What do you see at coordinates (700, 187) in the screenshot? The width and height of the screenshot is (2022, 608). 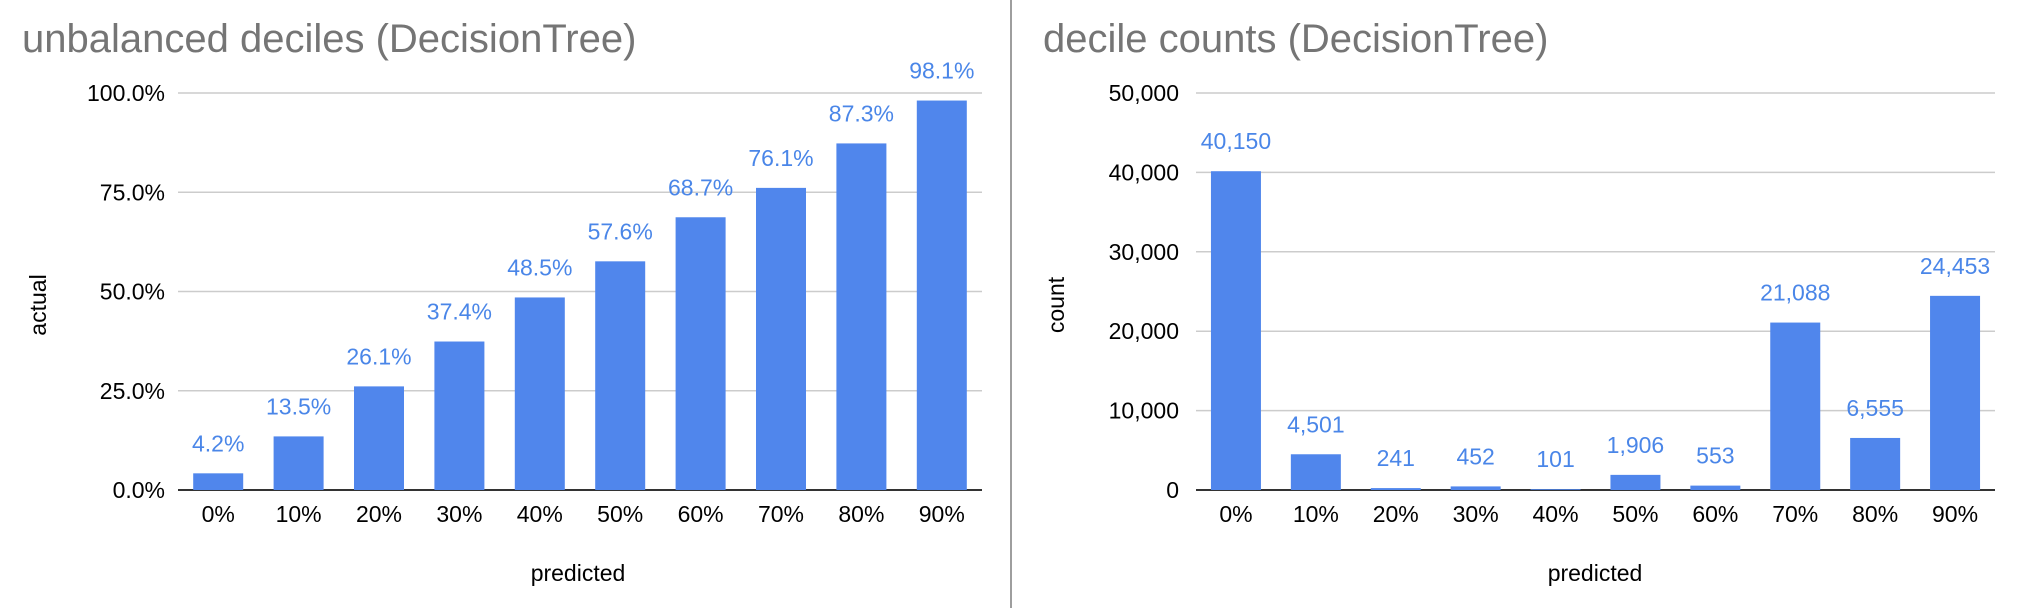 I see `data-label: 68.7%` at bounding box center [700, 187].